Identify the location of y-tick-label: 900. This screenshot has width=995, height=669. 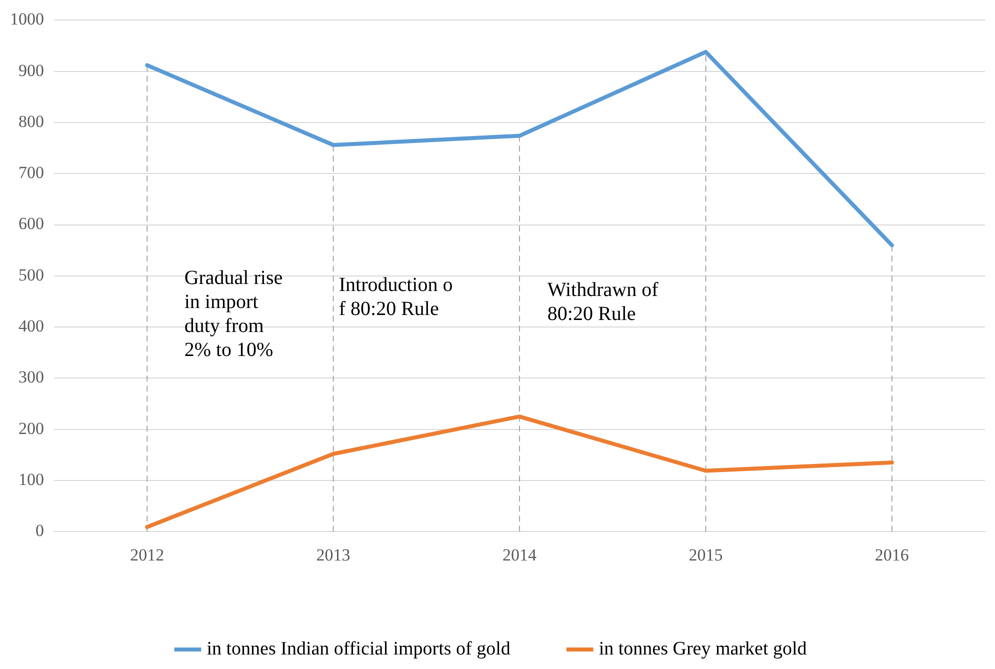
(31, 70).